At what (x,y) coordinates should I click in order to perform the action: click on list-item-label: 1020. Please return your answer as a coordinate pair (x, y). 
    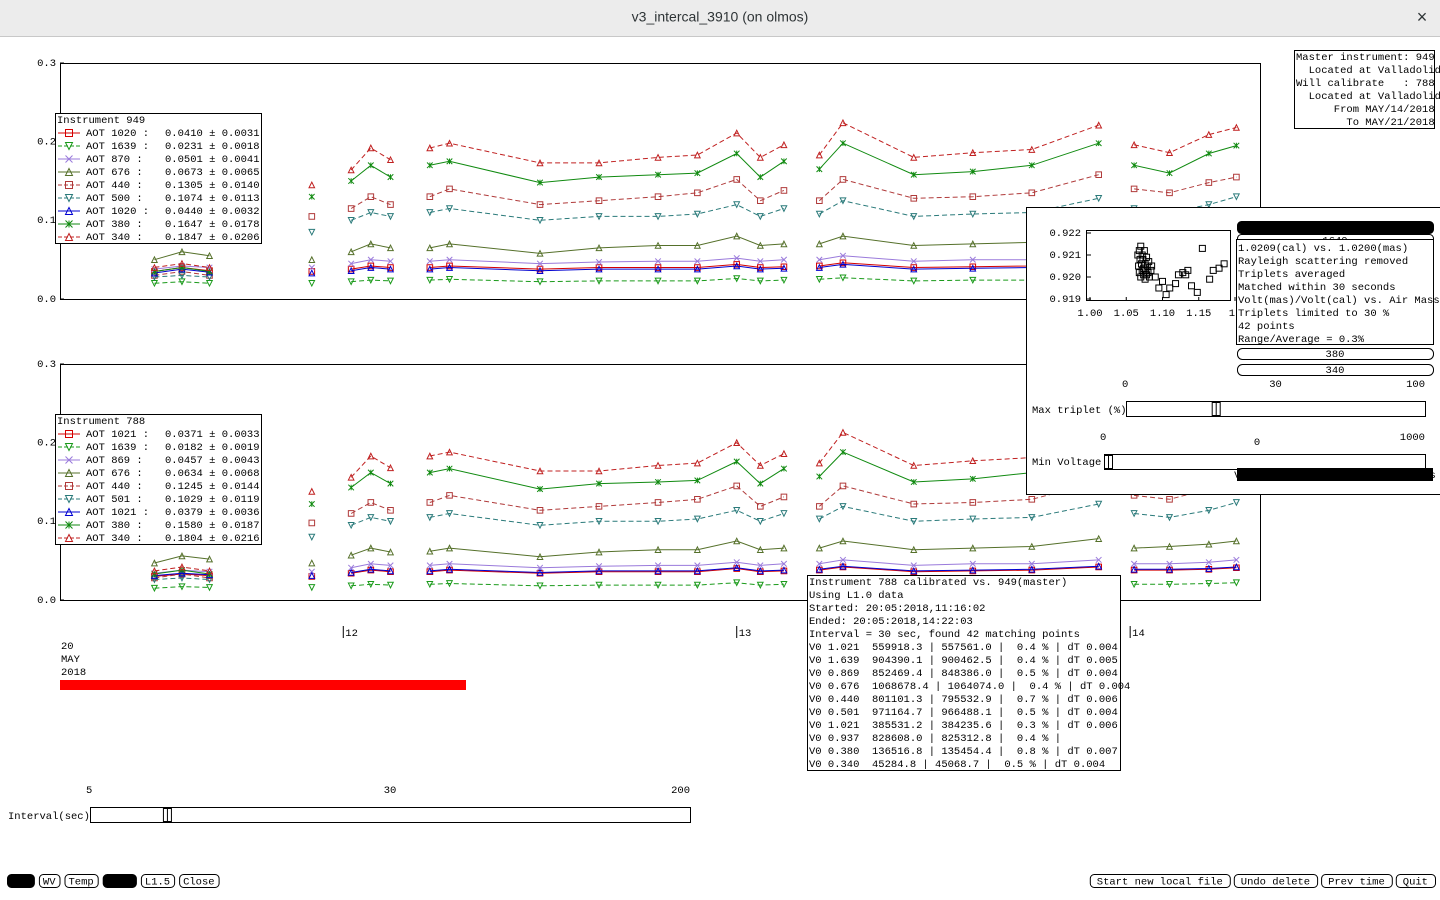
    Looking at the image, I should click on (1334, 228).